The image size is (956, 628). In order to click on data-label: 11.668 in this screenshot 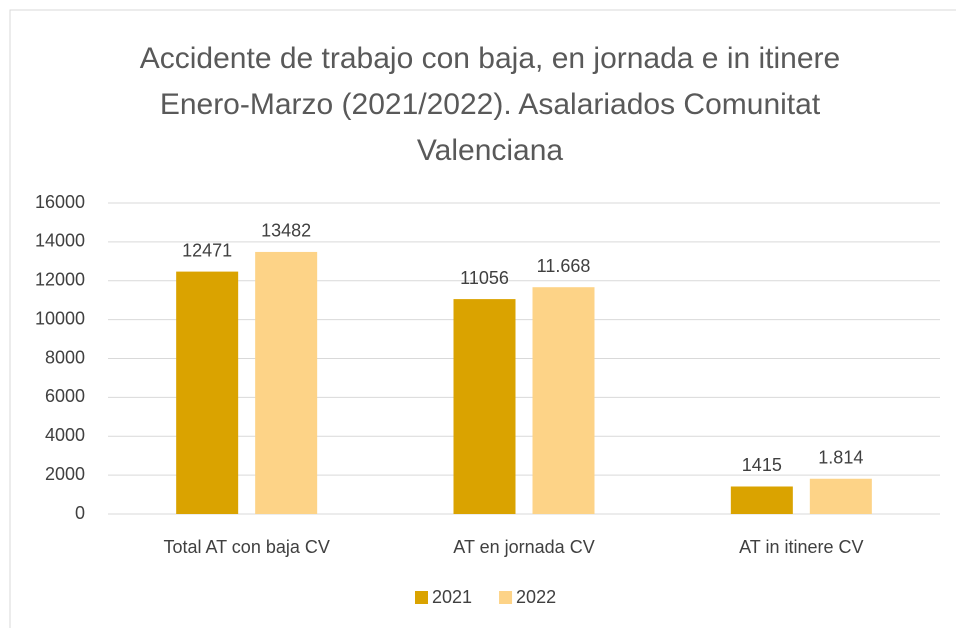, I will do `click(564, 266)`.